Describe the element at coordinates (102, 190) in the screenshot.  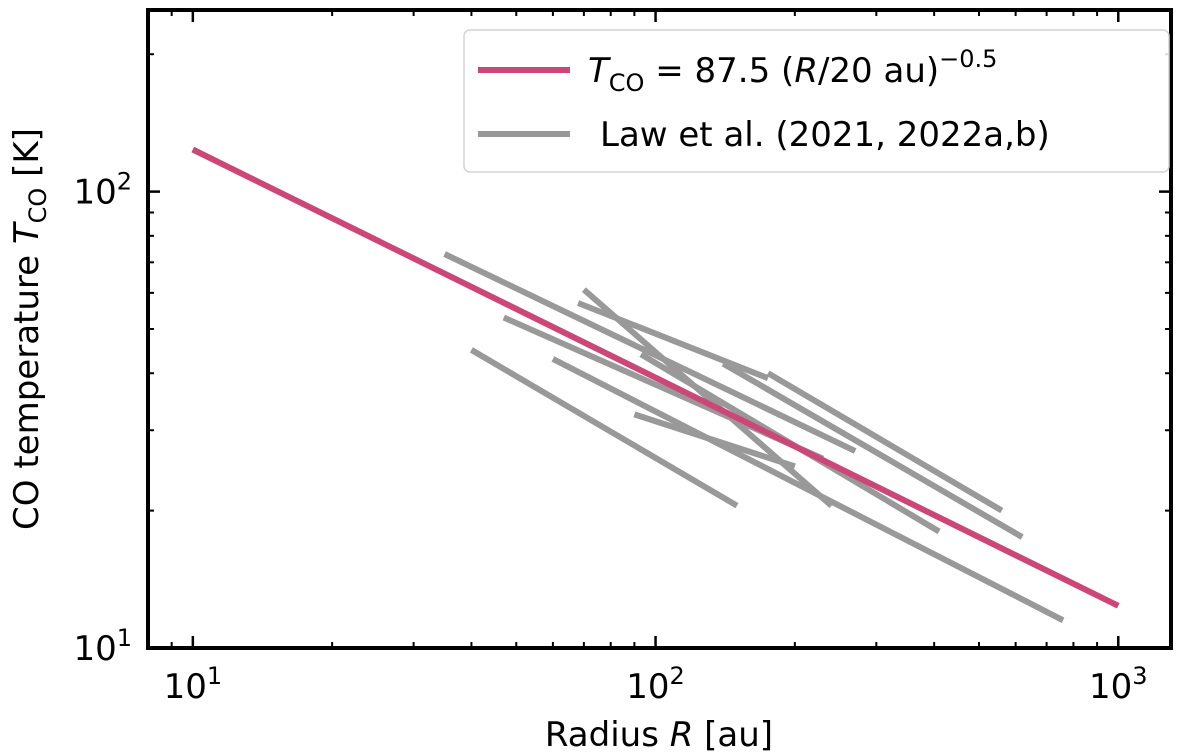
I see `y-tick-label-2: 10²` at that location.